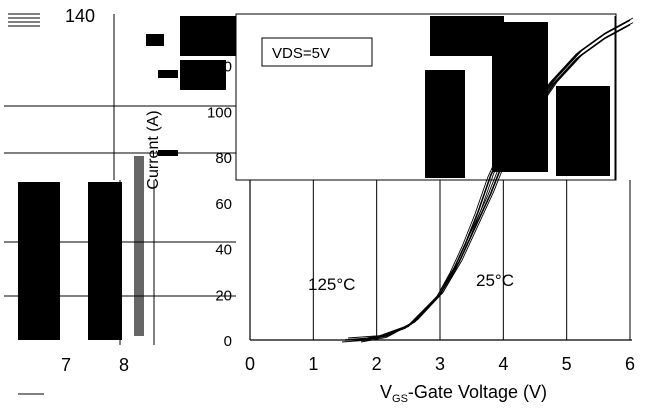  What do you see at coordinates (313, 364) in the screenshot?
I see `x-tick-label: 1` at bounding box center [313, 364].